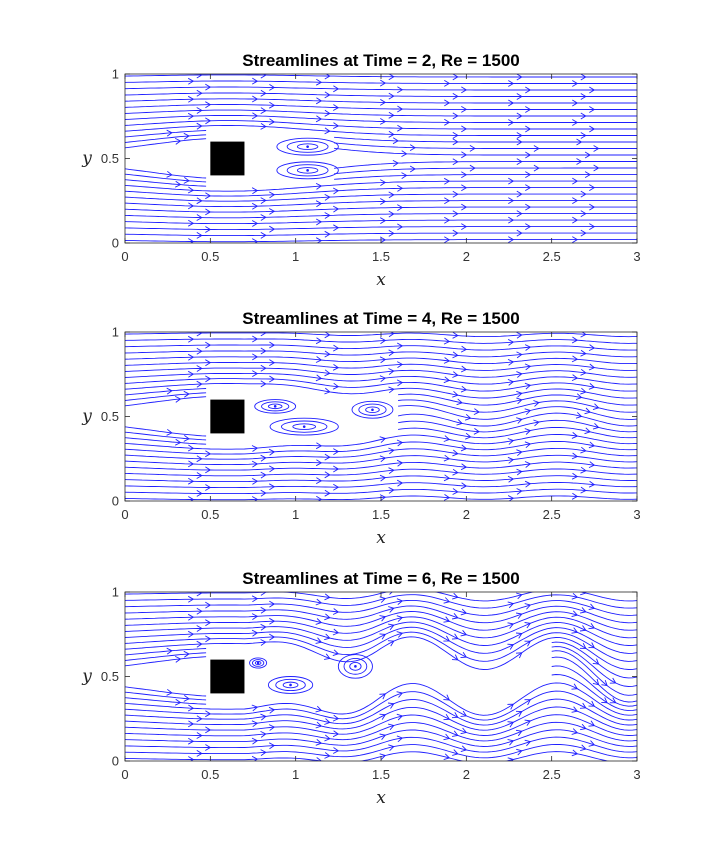 The height and width of the screenshot is (868, 724). What do you see at coordinates (295, 774) in the screenshot?
I see `x-tick-label: 1` at bounding box center [295, 774].